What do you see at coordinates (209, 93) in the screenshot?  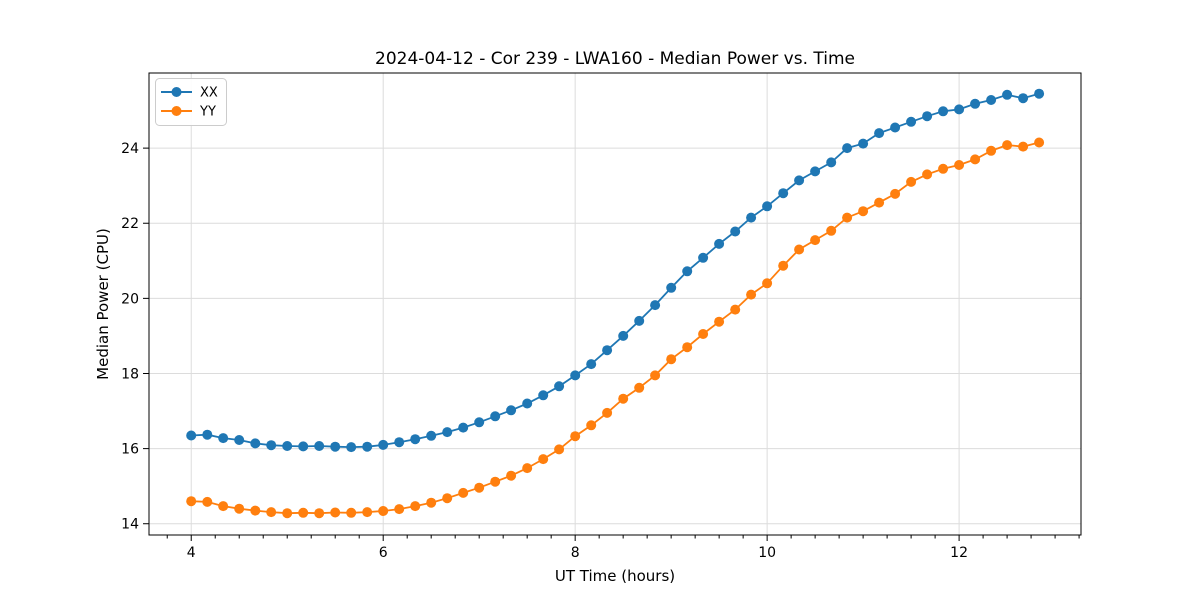 I see `legend-label-xx: XX` at bounding box center [209, 93].